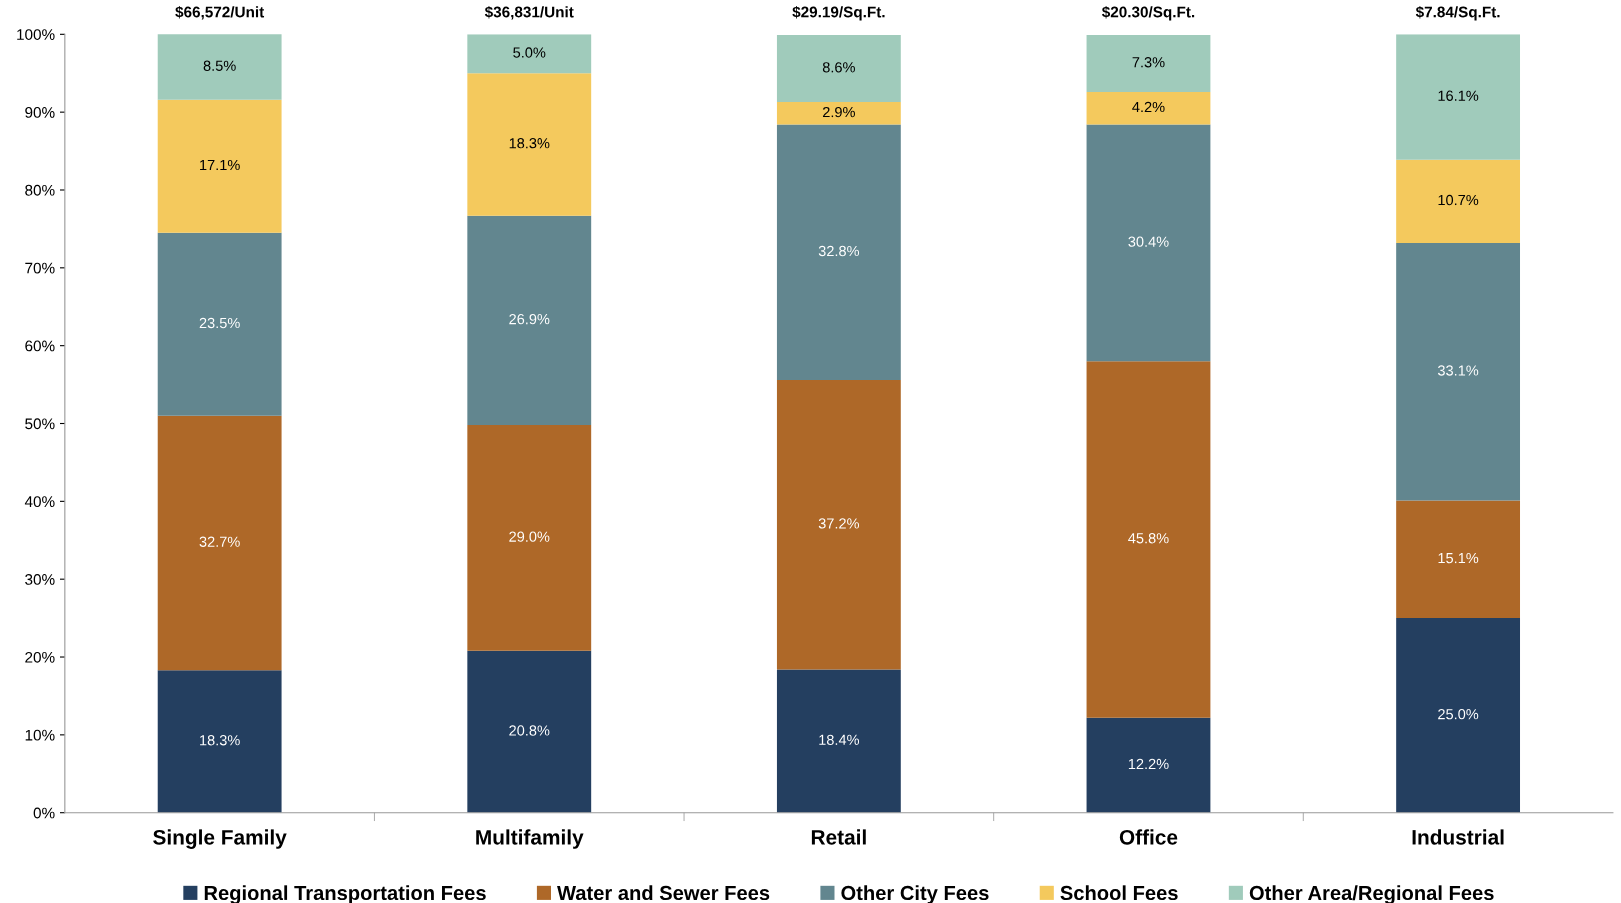 The image size is (1621, 903). I want to click on x-tick-label: Multifamily, so click(530, 839).